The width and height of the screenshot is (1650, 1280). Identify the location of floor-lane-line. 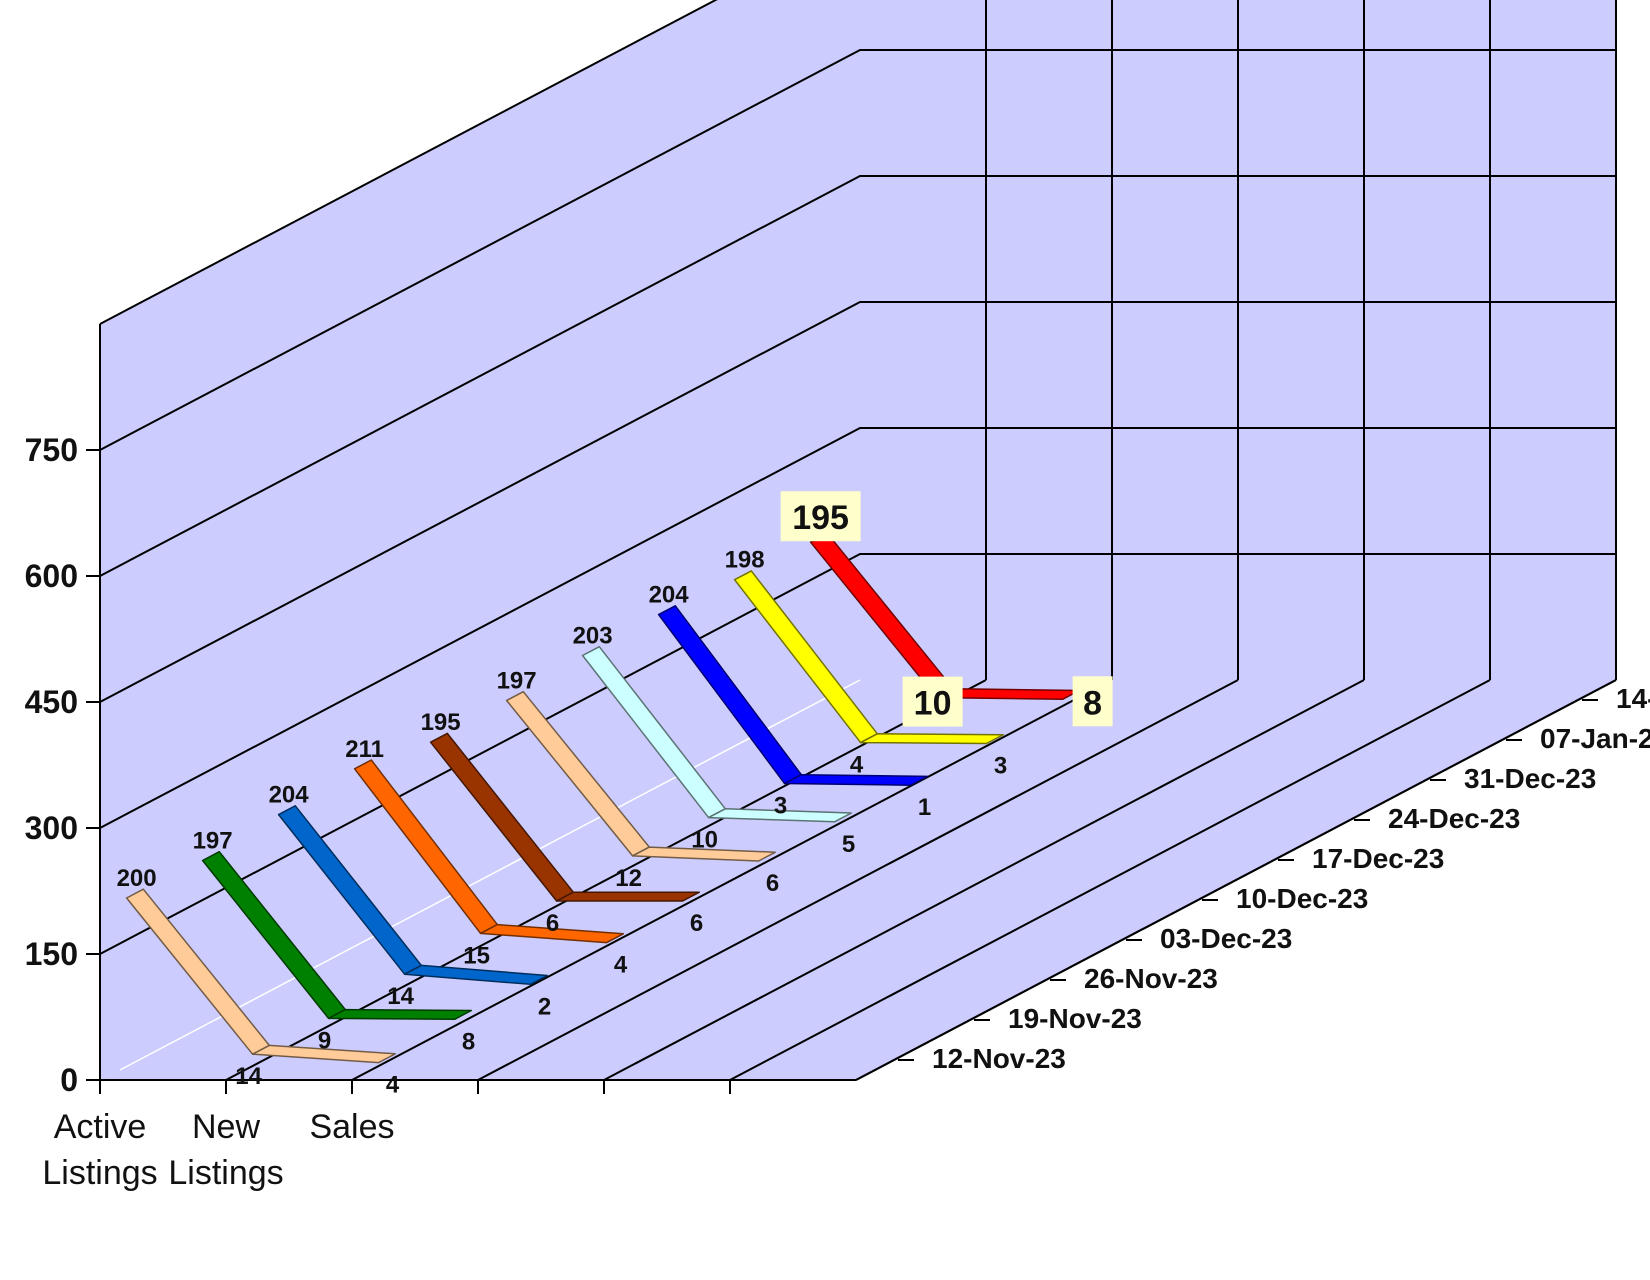
(490, 875).